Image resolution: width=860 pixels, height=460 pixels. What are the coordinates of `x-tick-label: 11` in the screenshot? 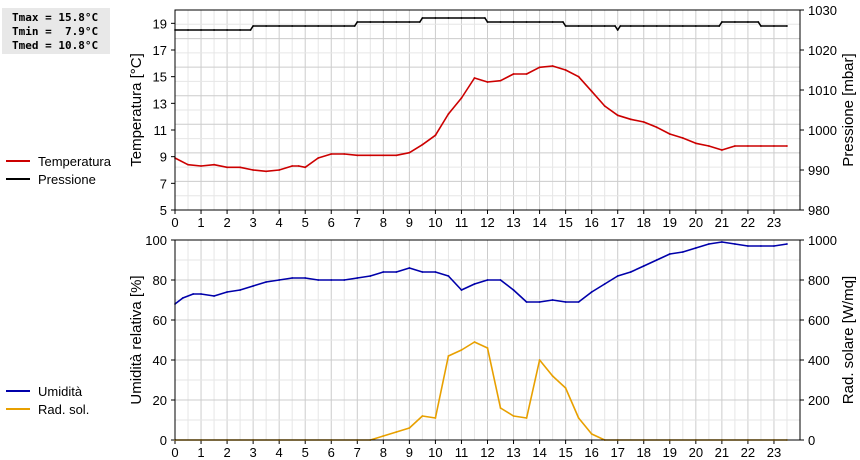 It's located at (462, 452).